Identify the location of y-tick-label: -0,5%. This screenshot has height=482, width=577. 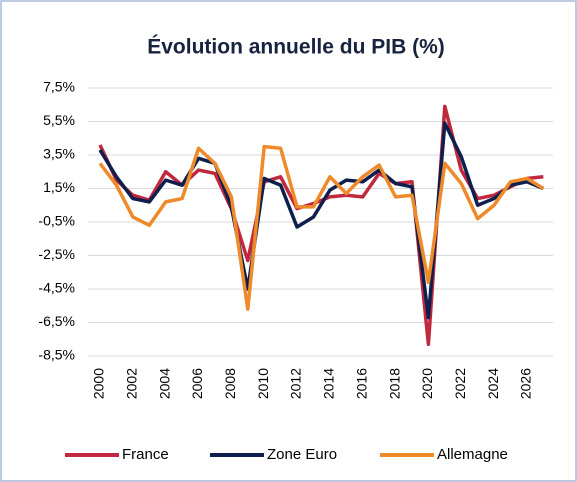
(56, 221).